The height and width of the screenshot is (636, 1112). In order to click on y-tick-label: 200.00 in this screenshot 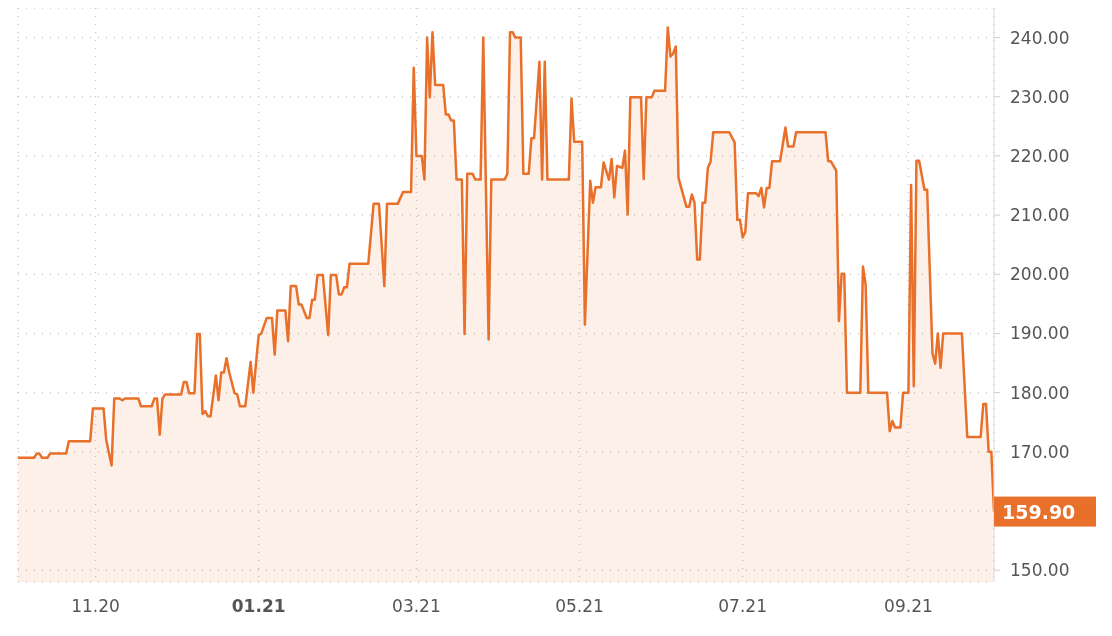, I will do `click(1040, 274)`.